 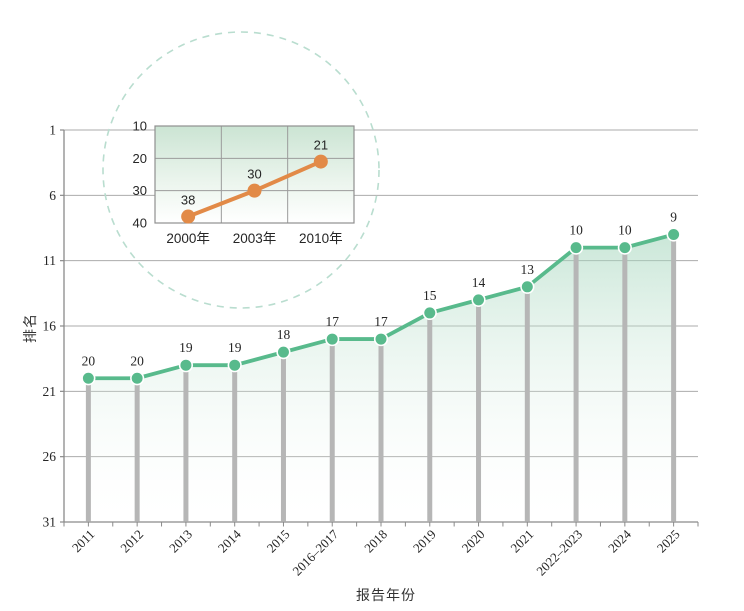 I want to click on x-category-label: 2016–2017, so click(x=315, y=552).